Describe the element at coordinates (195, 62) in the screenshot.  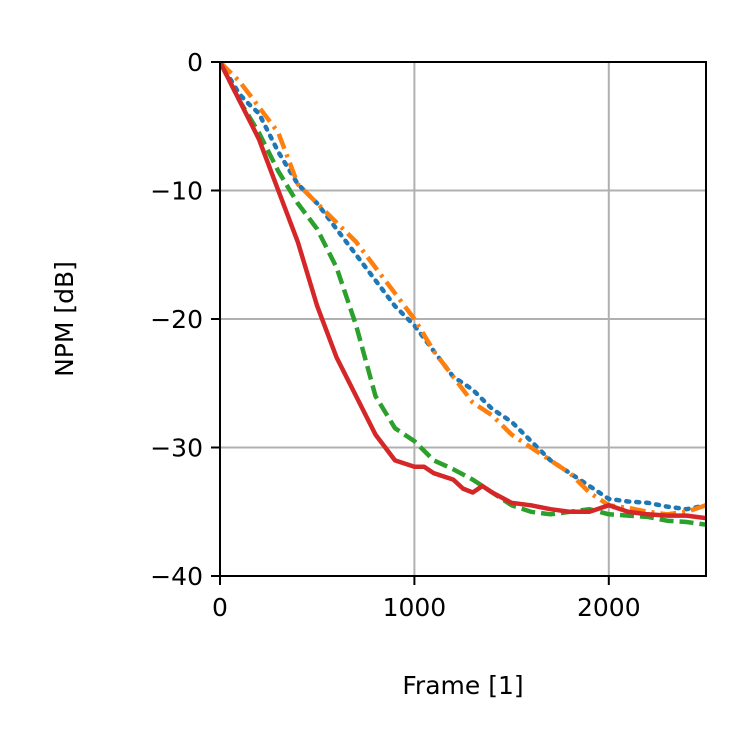
I see `y-tick-label: 0` at that location.